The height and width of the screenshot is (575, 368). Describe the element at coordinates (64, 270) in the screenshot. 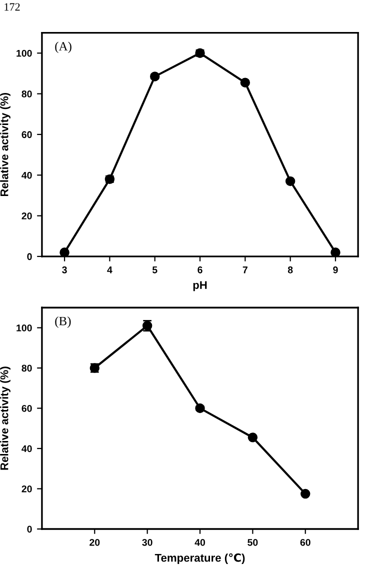

I see `x-tick-label: 3` at that location.